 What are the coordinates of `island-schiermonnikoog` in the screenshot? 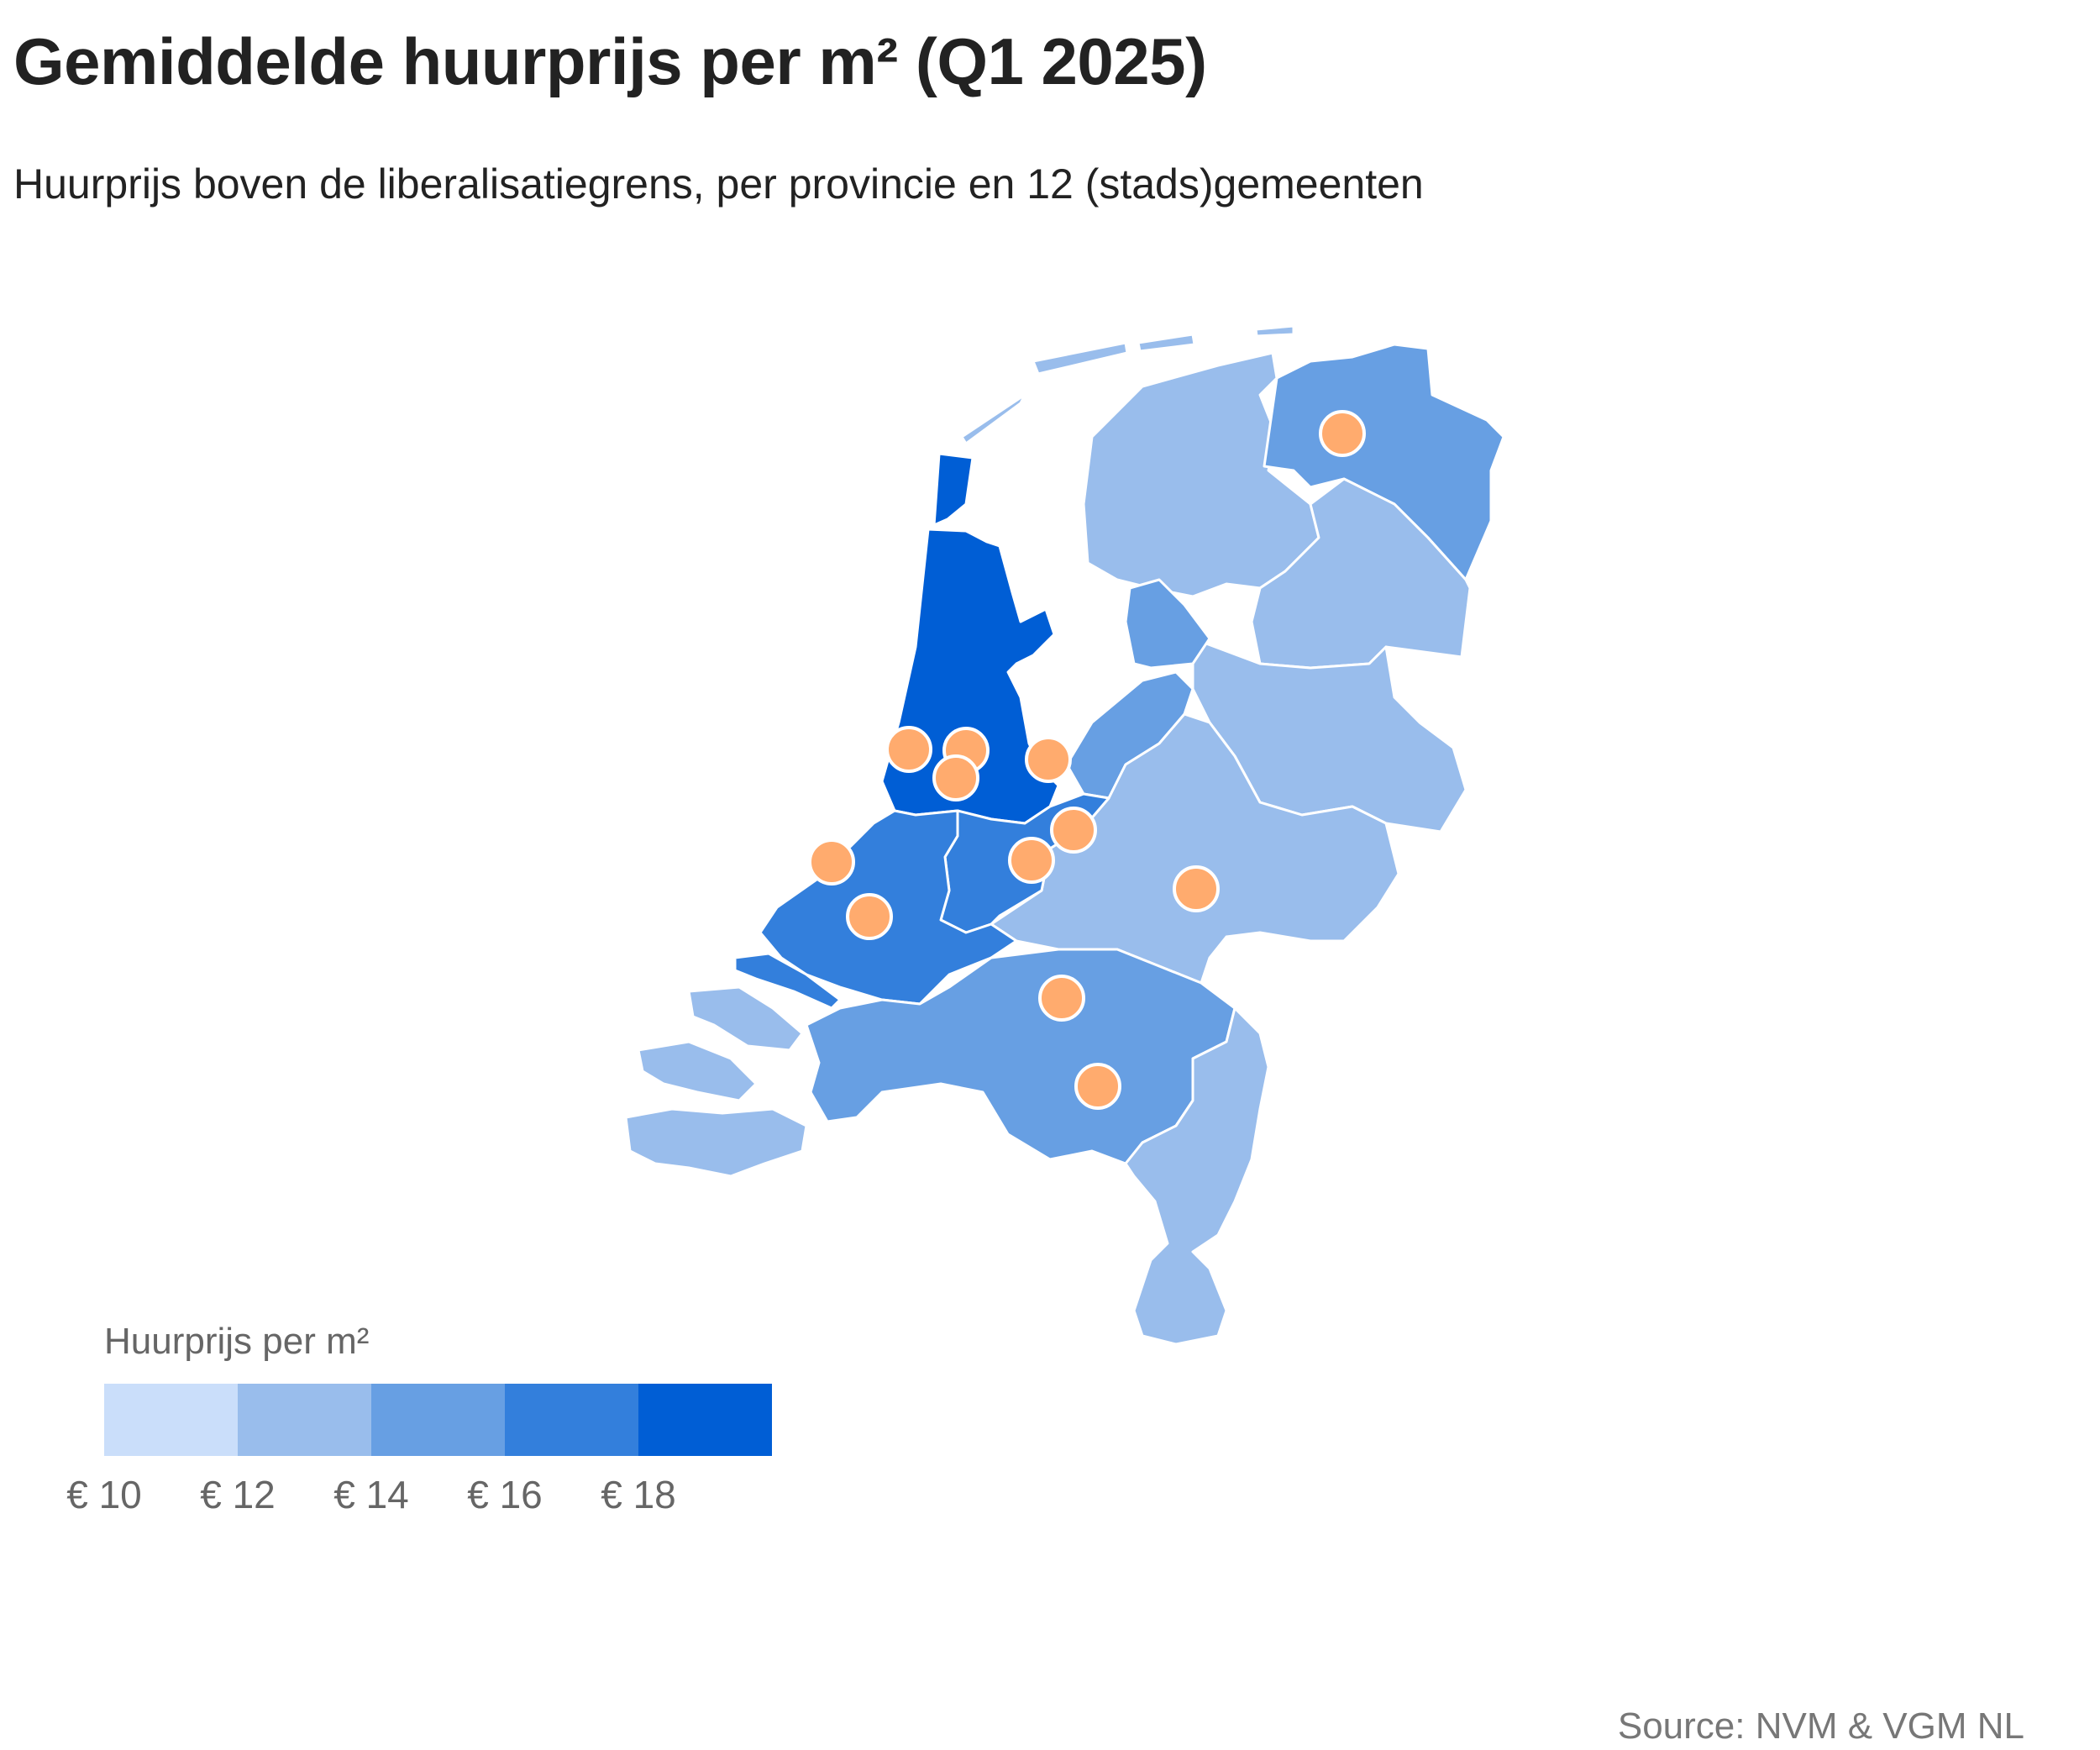 It's located at (1274, 331).